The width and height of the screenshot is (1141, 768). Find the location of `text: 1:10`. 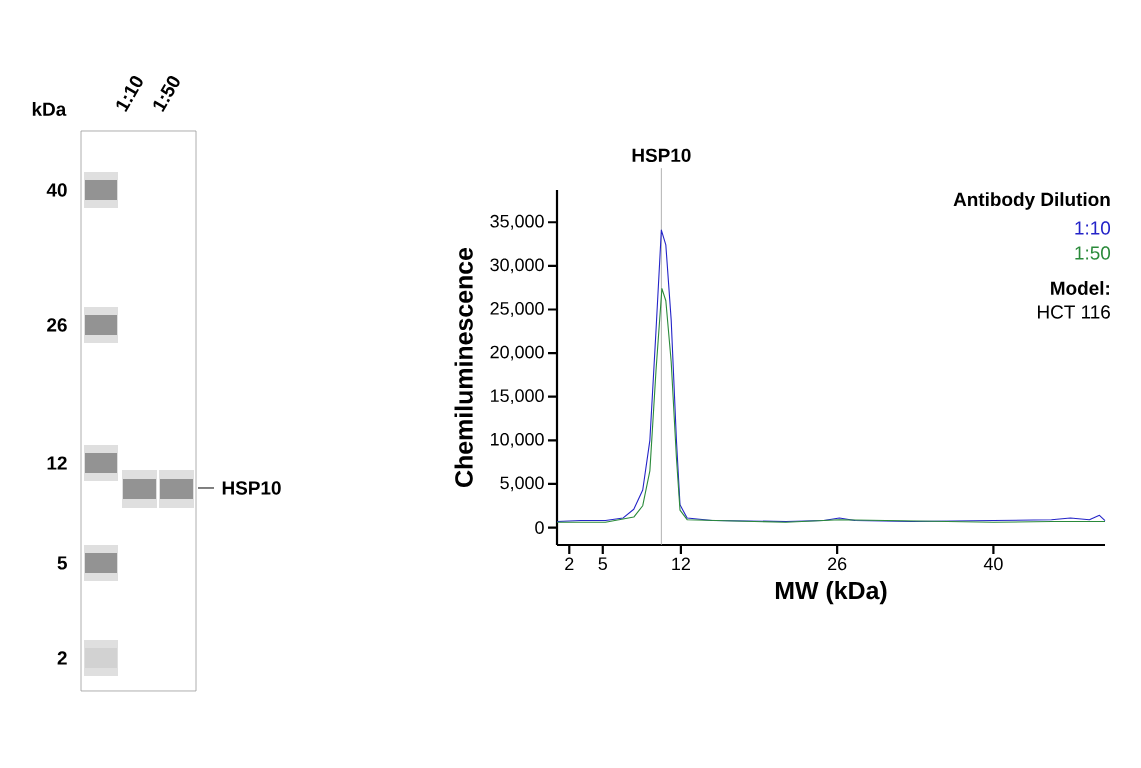

text: 1:10 is located at coordinates (1093, 228).